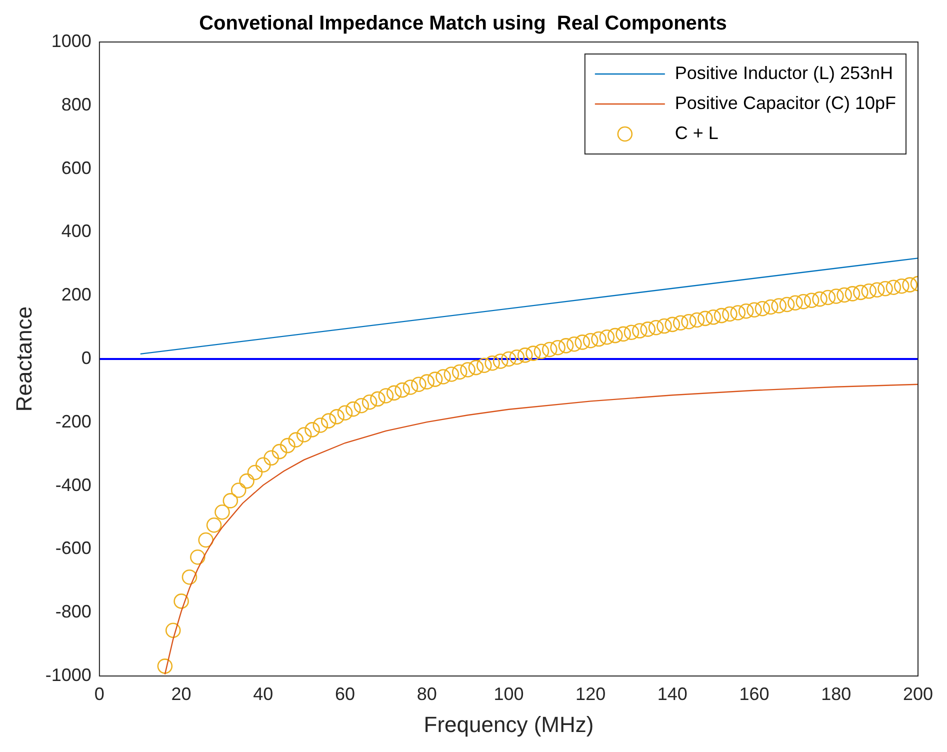  Describe the element at coordinates (99, 694) in the screenshot. I see `x-tick-label: 0` at that location.